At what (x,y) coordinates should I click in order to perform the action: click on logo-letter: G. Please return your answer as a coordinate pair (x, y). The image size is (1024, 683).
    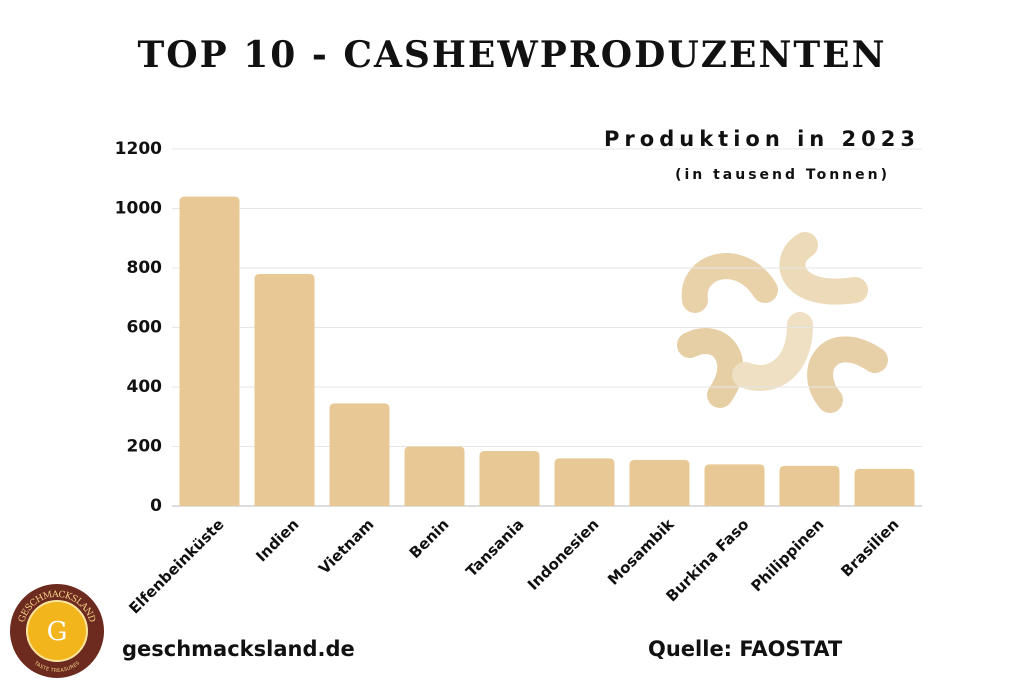
    Looking at the image, I should click on (57, 632).